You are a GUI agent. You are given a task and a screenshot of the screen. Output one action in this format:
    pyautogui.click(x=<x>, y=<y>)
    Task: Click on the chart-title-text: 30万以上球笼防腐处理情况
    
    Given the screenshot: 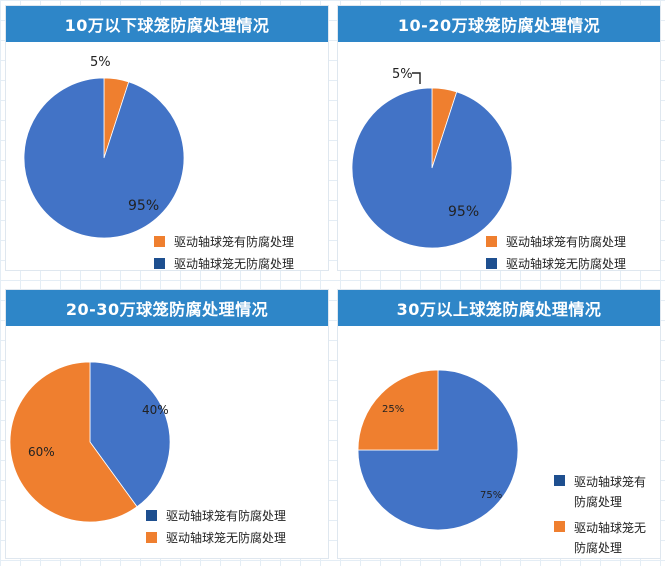 What is the action you would take?
    pyautogui.click(x=499, y=309)
    